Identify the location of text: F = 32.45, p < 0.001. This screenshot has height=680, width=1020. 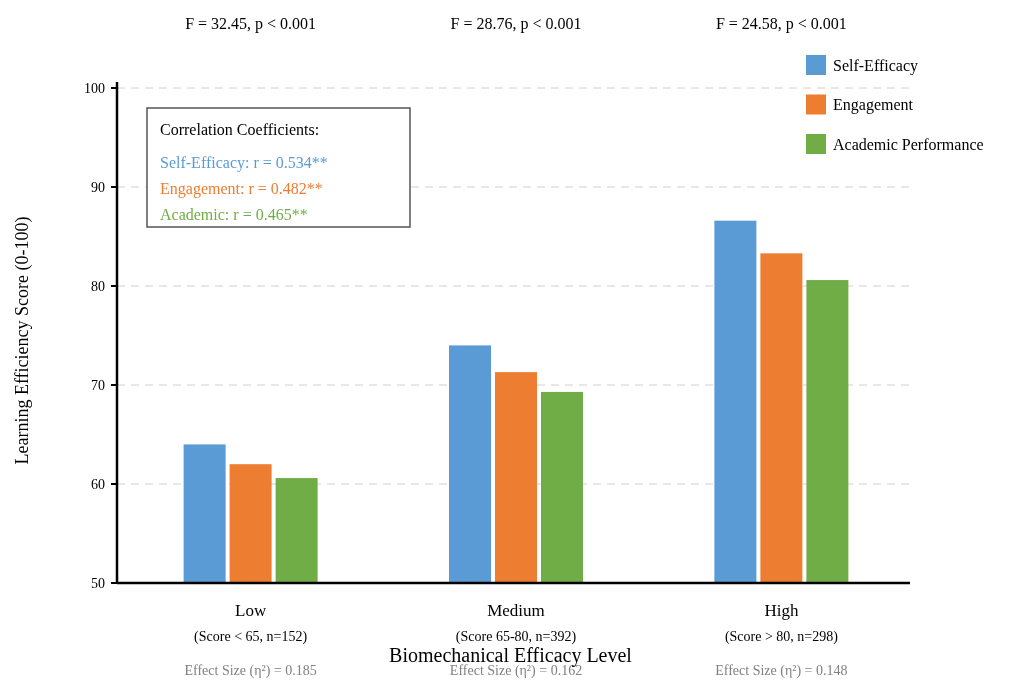
(251, 24).